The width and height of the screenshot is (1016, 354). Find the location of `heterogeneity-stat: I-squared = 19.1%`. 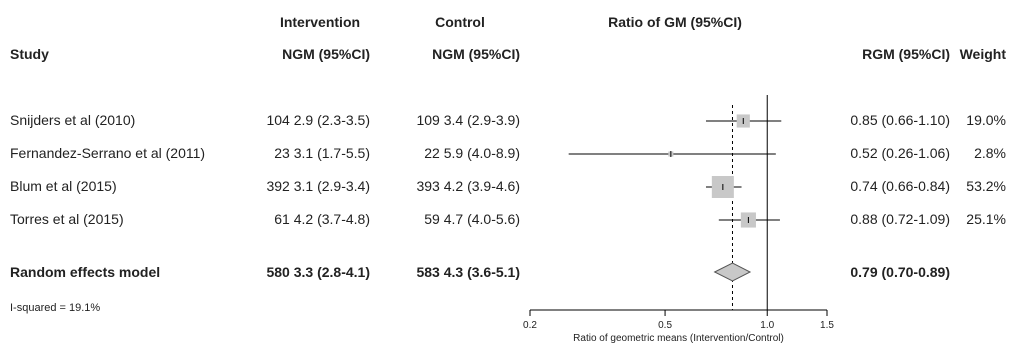

heterogeneity-stat: I-squared = 19.1% is located at coordinates (55, 308).